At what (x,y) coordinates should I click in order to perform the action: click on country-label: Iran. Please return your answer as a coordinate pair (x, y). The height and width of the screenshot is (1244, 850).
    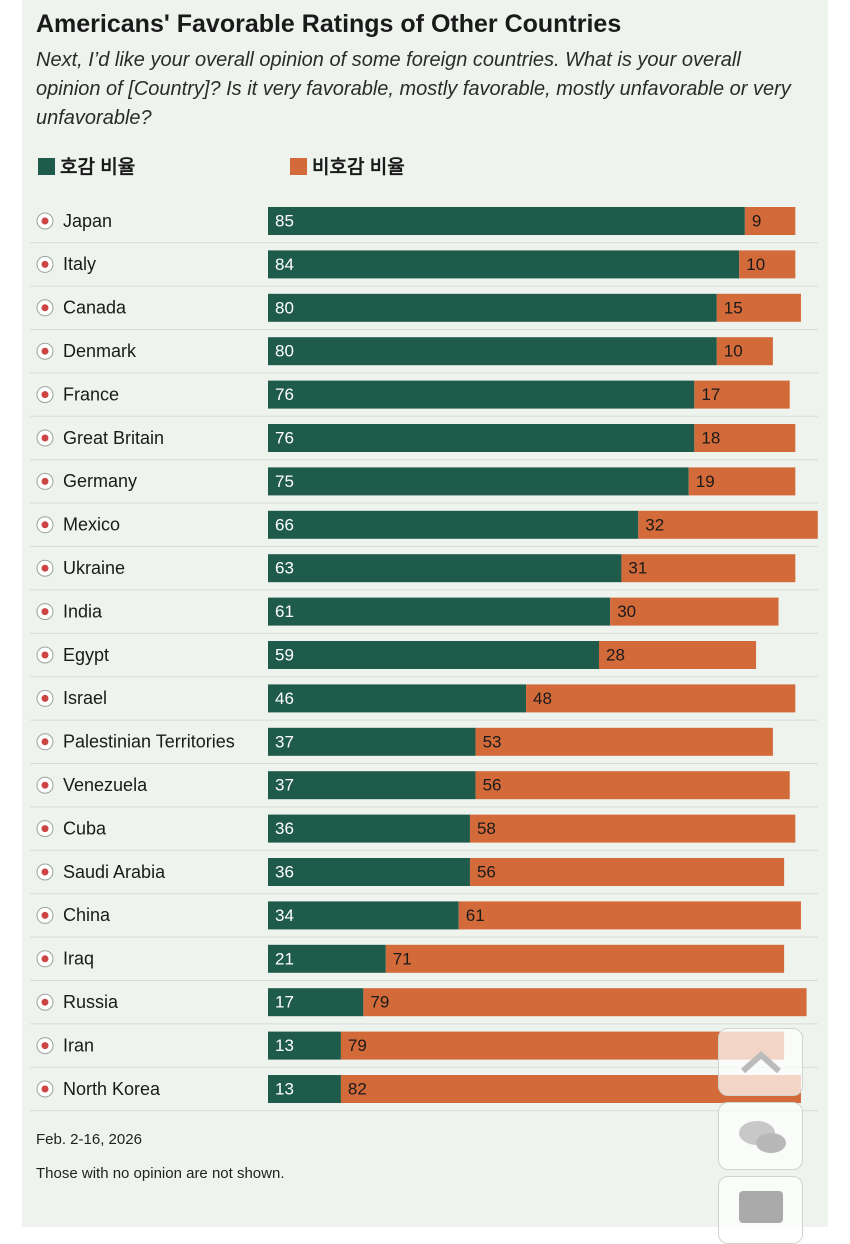
    Looking at the image, I should click on (78, 1045).